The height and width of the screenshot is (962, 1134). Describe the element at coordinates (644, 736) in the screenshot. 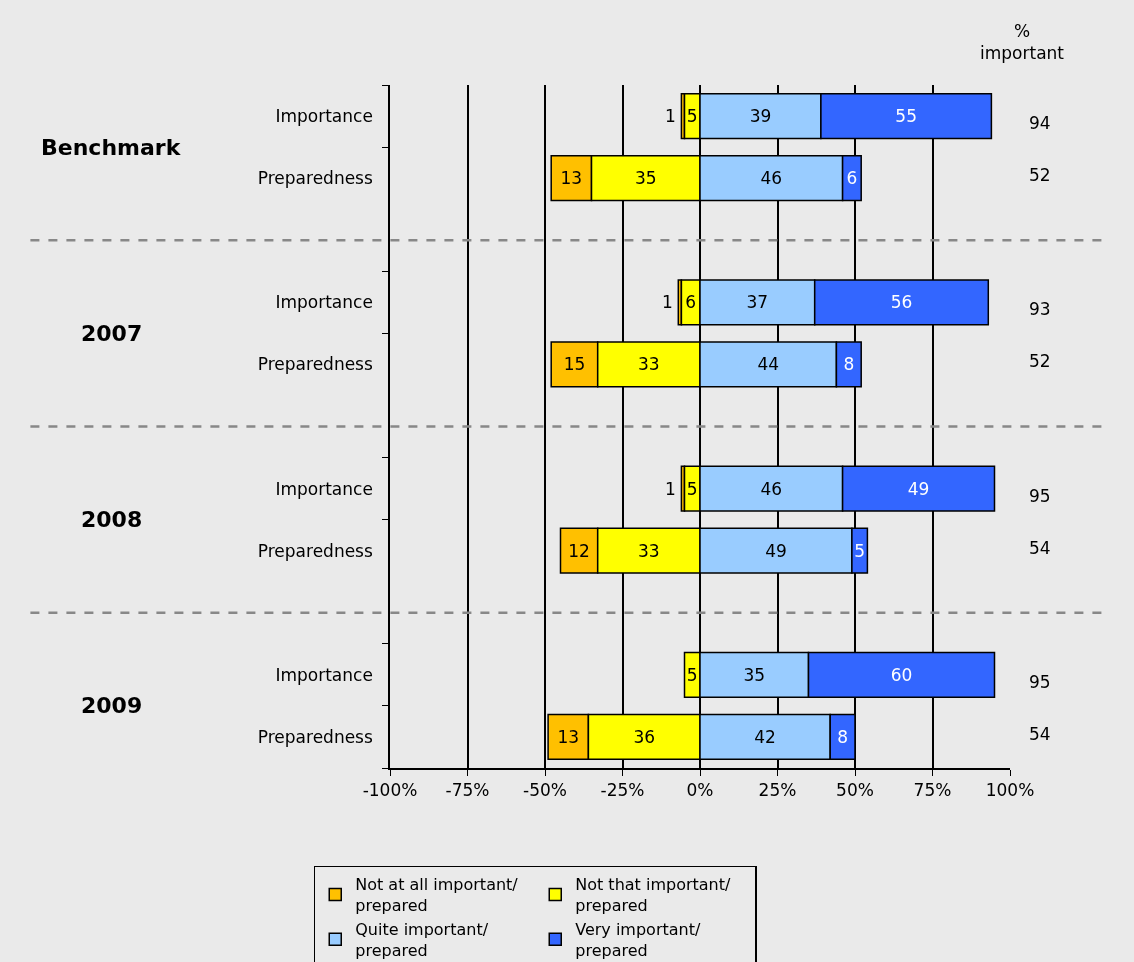

I see `data-label: 36` at that location.